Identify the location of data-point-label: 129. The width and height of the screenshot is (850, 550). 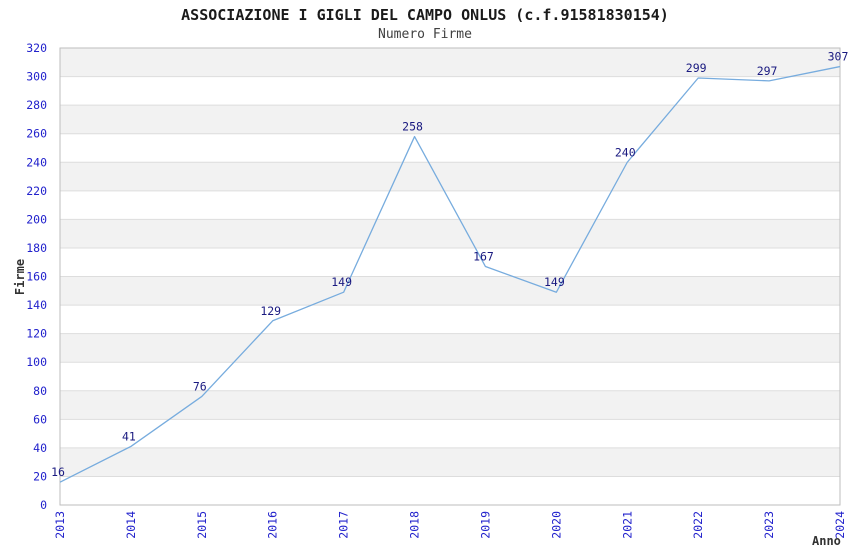
(270, 311).